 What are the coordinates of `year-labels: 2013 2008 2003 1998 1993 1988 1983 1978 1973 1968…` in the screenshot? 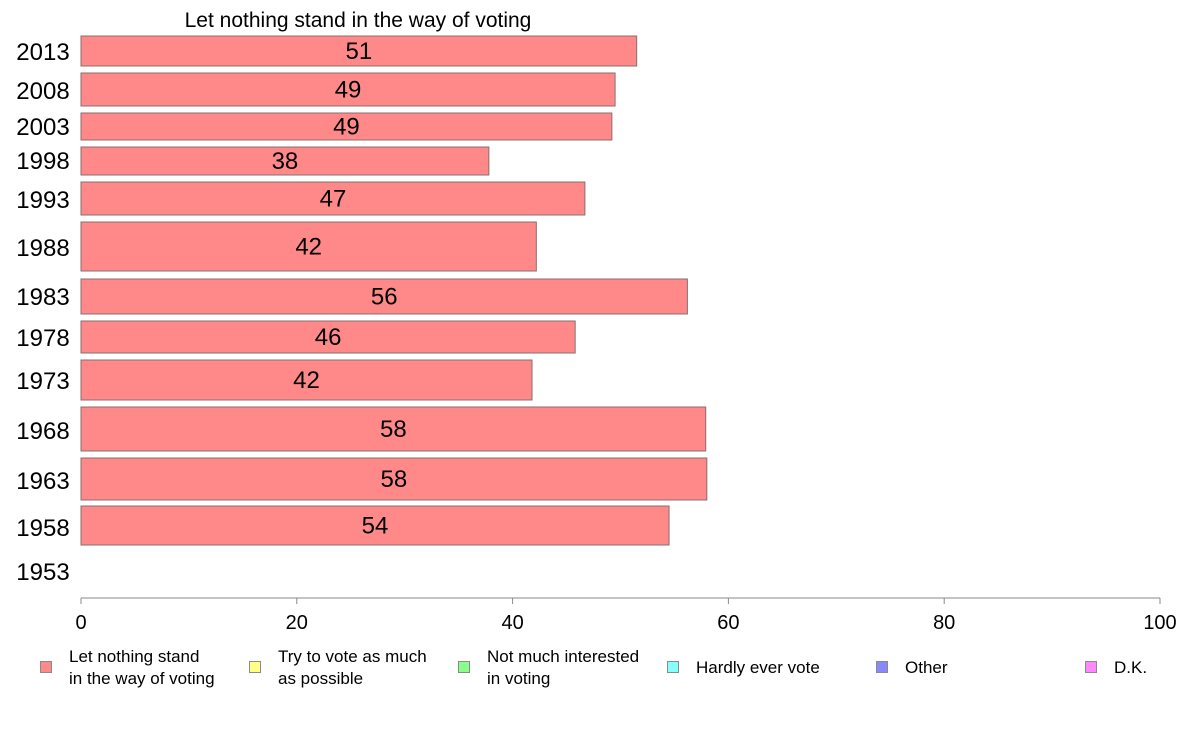 It's located at (42, 312).